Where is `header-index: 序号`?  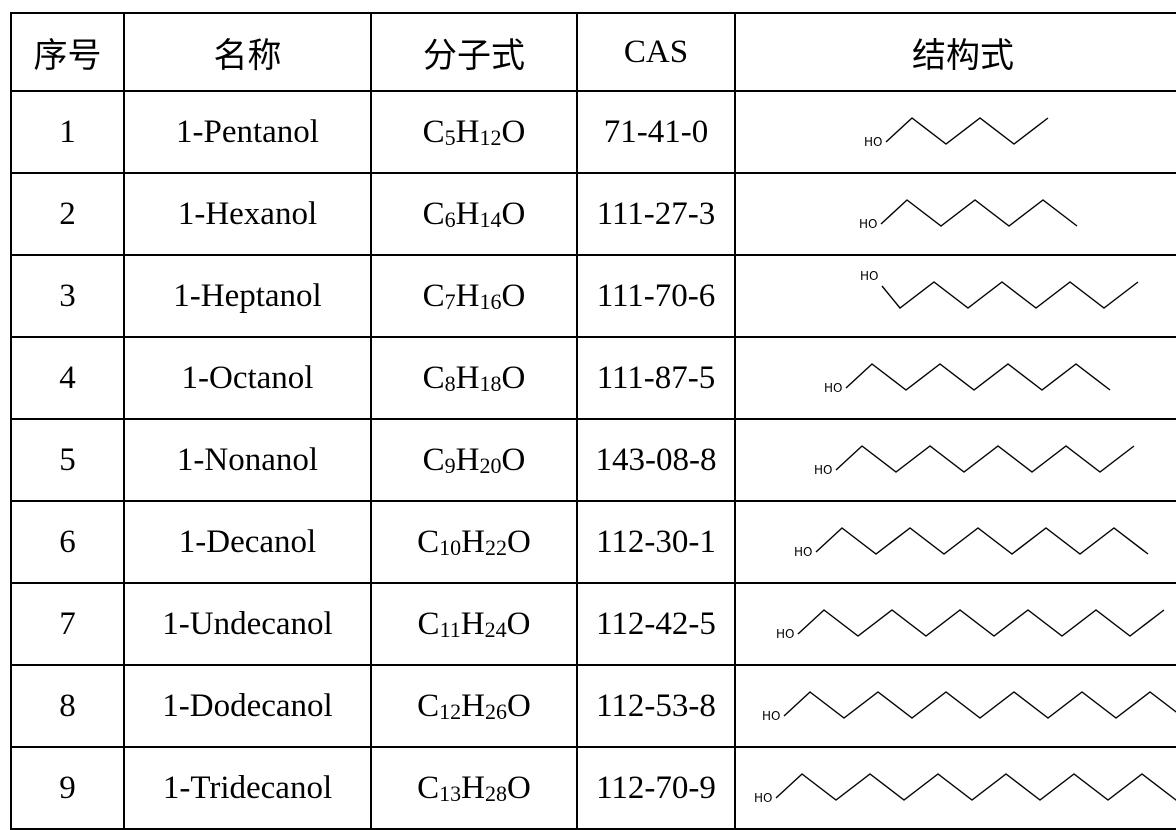 header-index: 序号 is located at coordinates (67, 52).